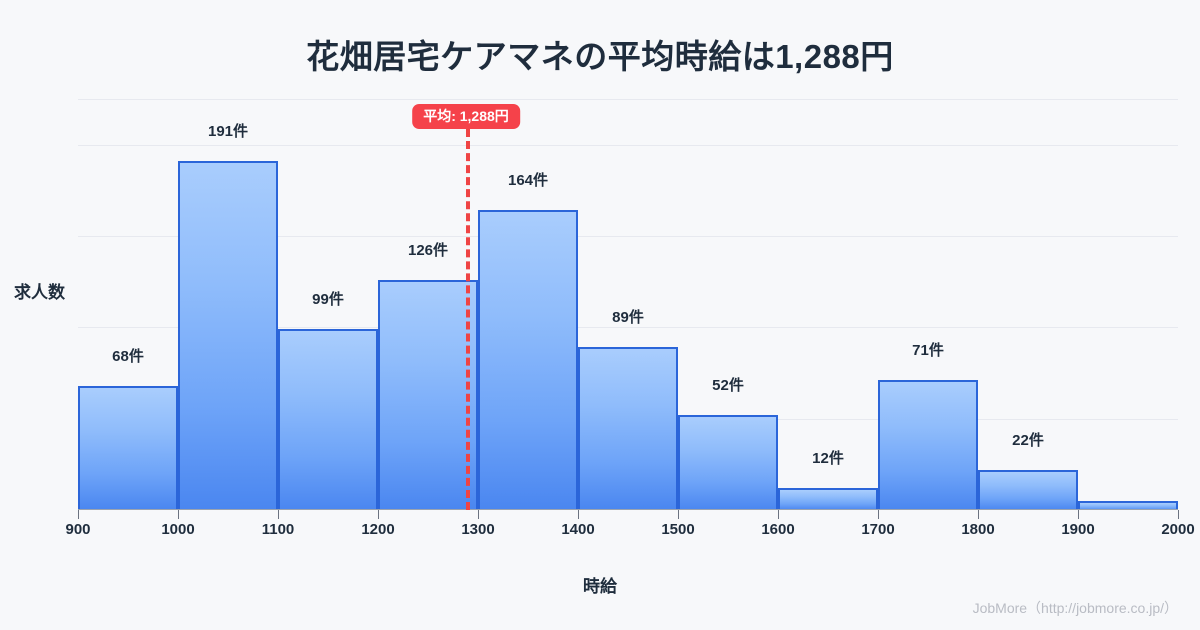 The width and height of the screenshot is (1200, 630). What do you see at coordinates (428, 250) in the screenshot?
I see `bar-value-label: 126件` at bounding box center [428, 250].